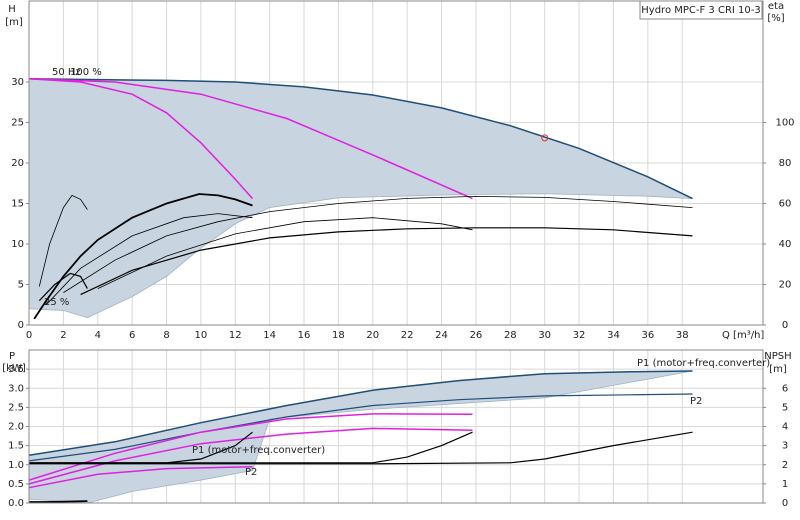  I want to click on x-tick-label: 32, so click(579, 335).